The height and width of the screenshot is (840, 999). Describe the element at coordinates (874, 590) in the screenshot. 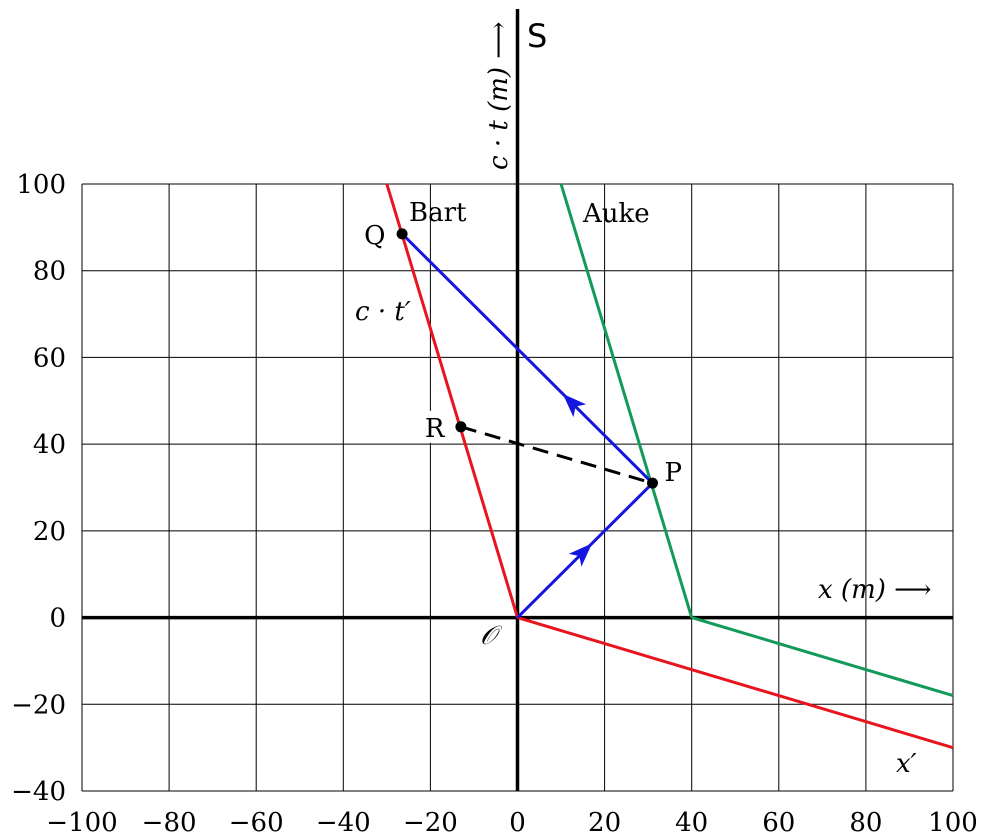

I see `x-axis-label: x (m) ⟶` at that location.